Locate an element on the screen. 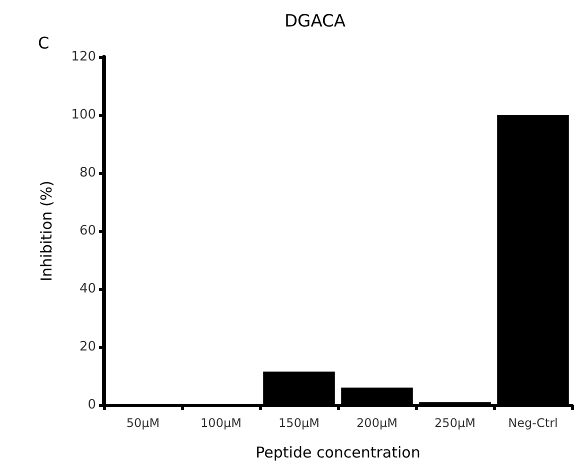  y-axis-title: Inhibition (%) is located at coordinates (47, 231).